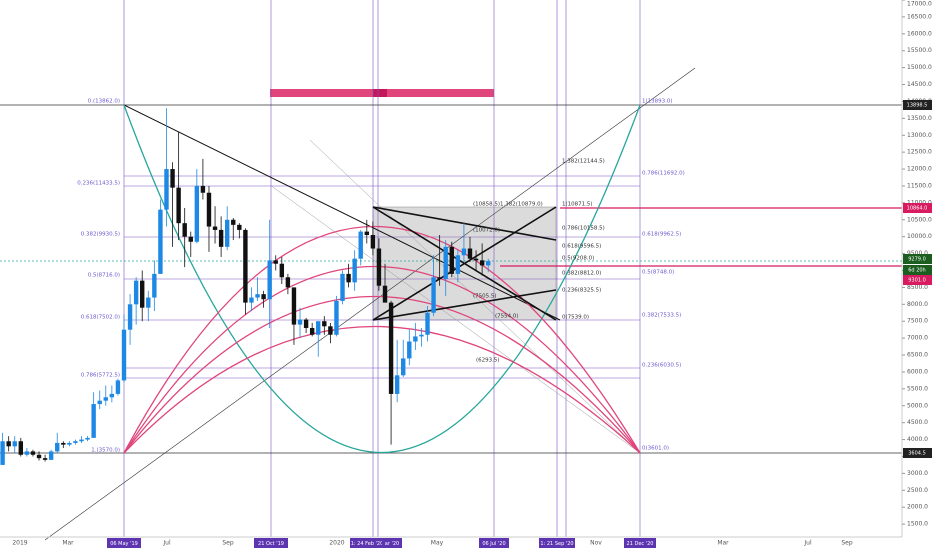 The height and width of the screenshot is (550, 932). Describe the element at coordinates (917, 338) in the screenshot. I see `price-tick-label: 7000.0` at that location.